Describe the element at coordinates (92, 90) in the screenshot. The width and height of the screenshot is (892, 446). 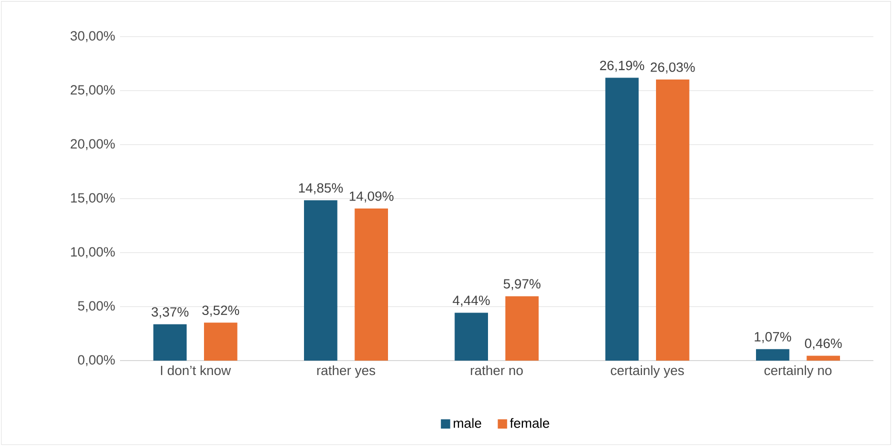
I see `y-tick-label: 25,00%` at that location.